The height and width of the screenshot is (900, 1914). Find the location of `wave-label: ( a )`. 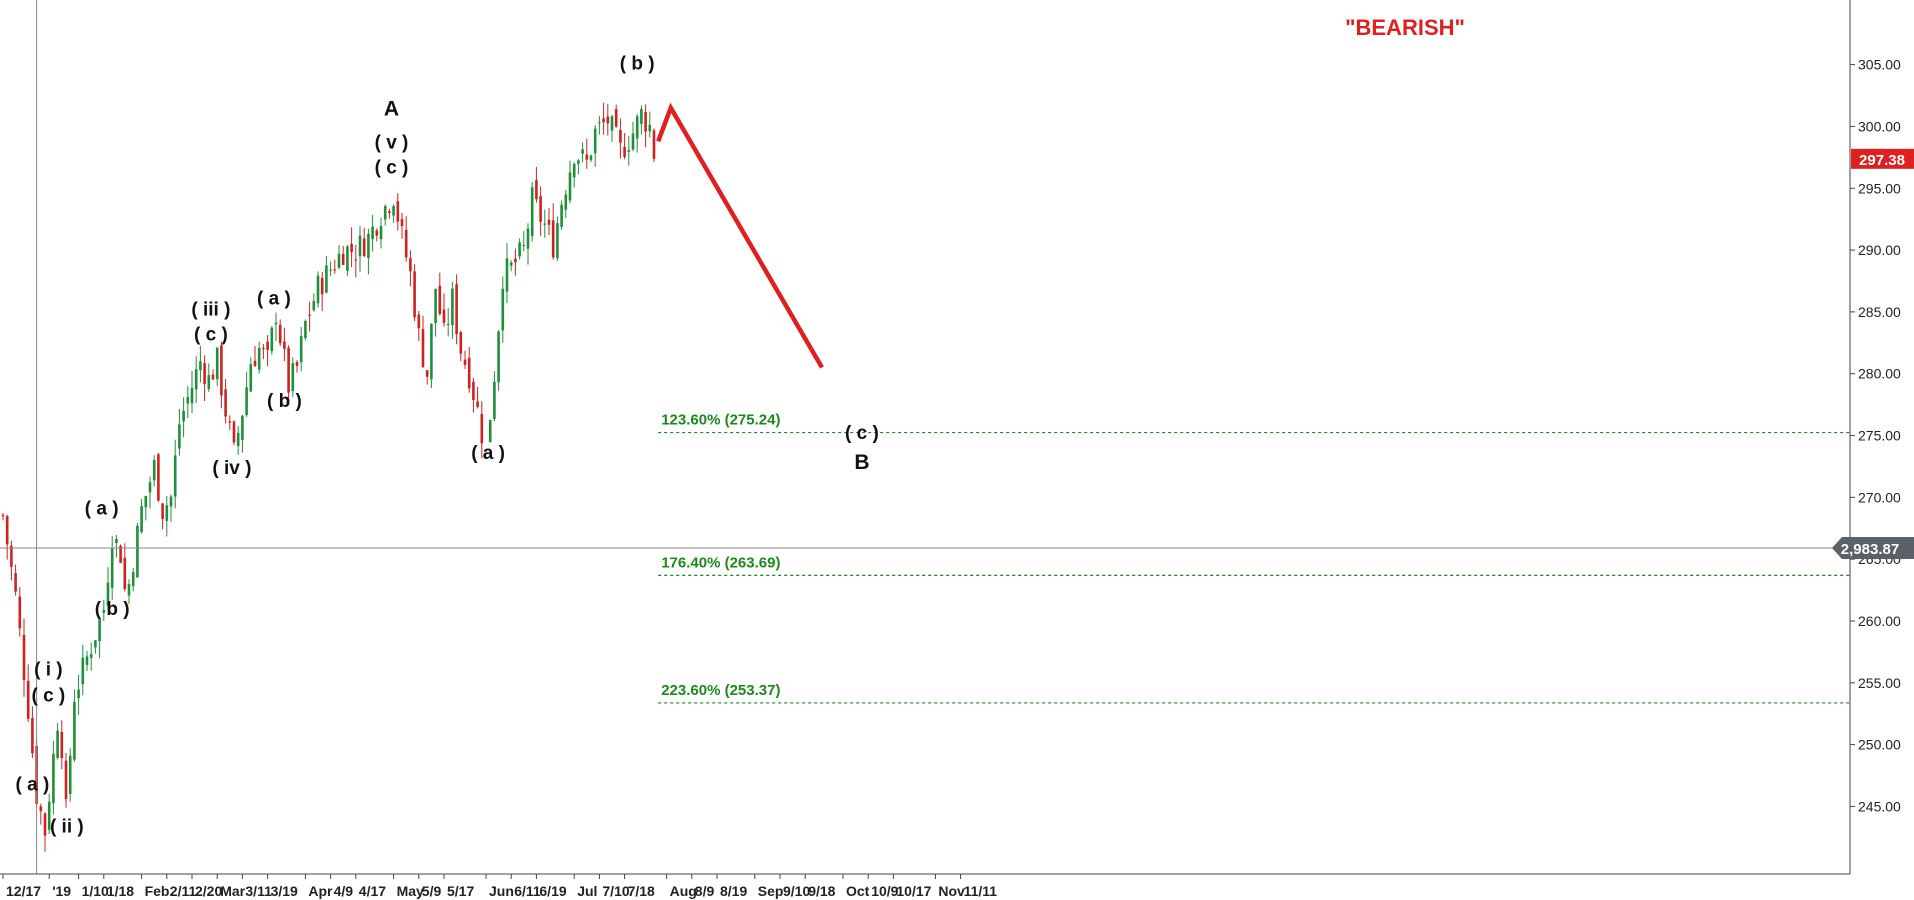

wave-label: ( a ) is located at coordinates (274, 298).